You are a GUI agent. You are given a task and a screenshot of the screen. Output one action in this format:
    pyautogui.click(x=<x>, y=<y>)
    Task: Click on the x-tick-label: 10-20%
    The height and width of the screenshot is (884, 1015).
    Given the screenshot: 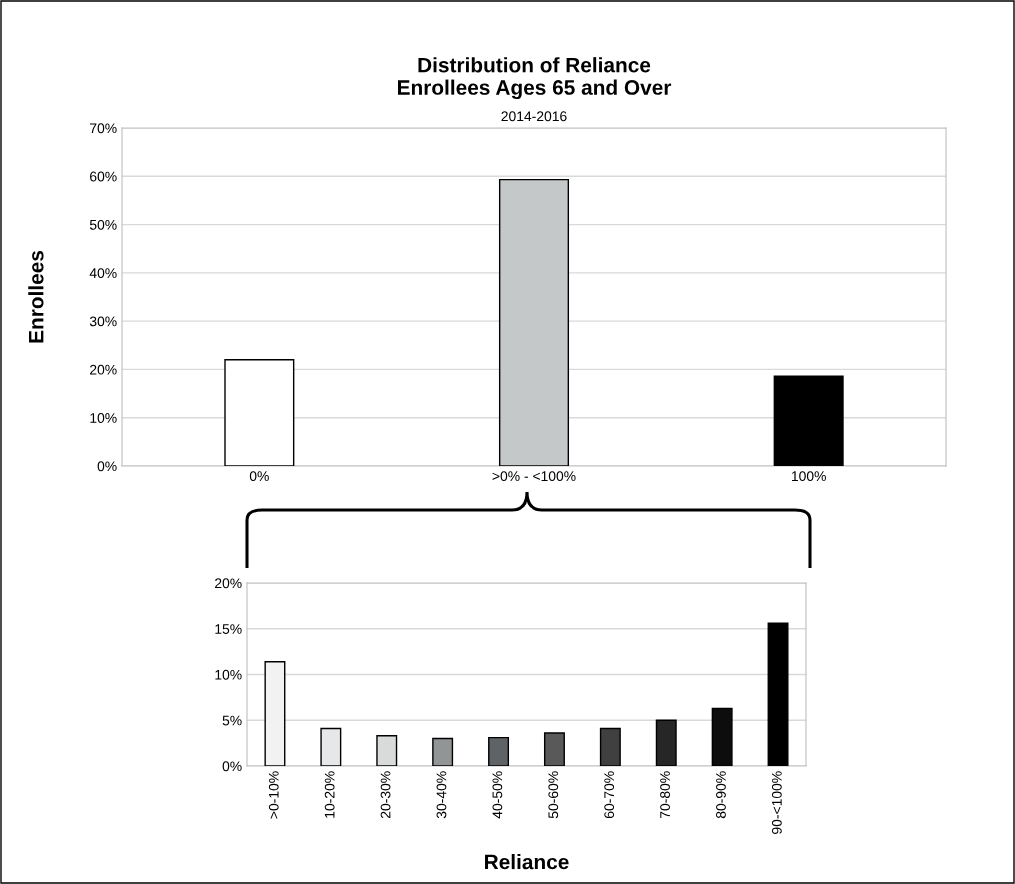 What is the action you would take?
    pyautogui.click(x=329, y=794)
    